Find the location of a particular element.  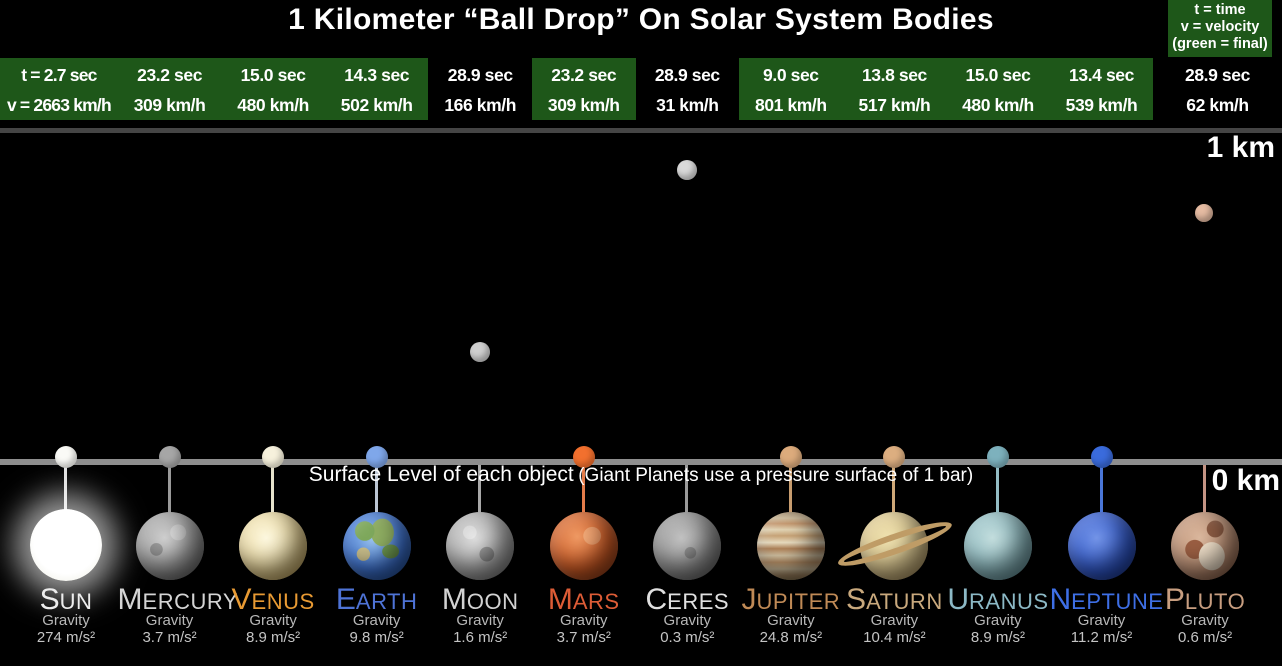

plumb-line-venus is located at coordinates (273, 487).